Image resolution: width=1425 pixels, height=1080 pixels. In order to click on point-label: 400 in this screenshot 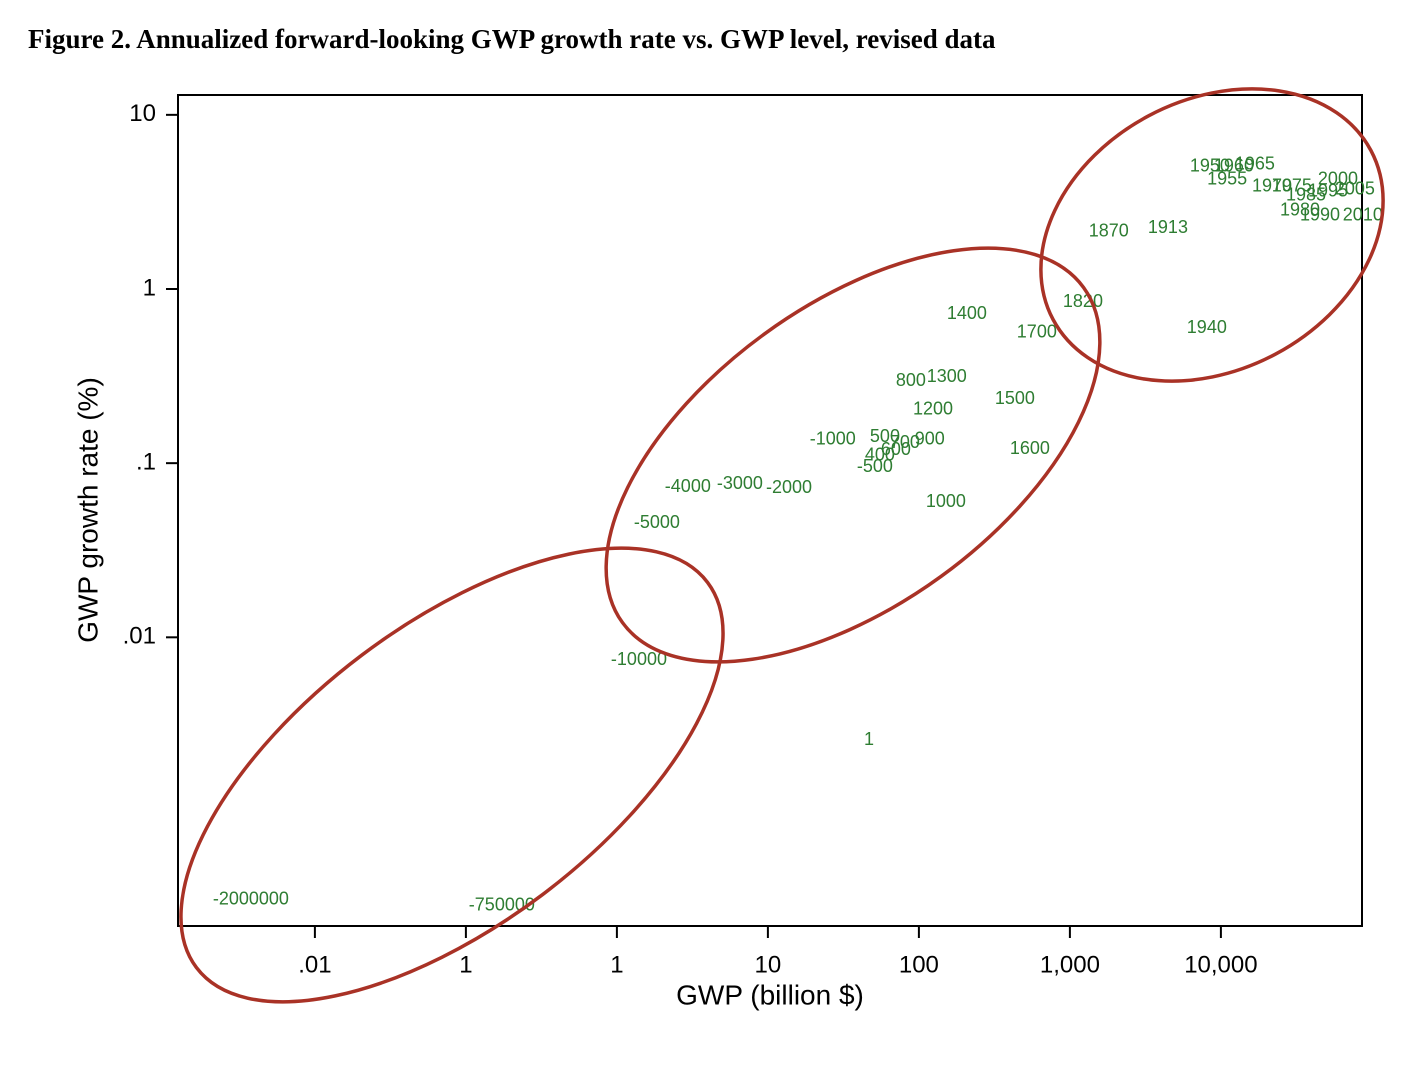, I will do `click(880, 455)`.